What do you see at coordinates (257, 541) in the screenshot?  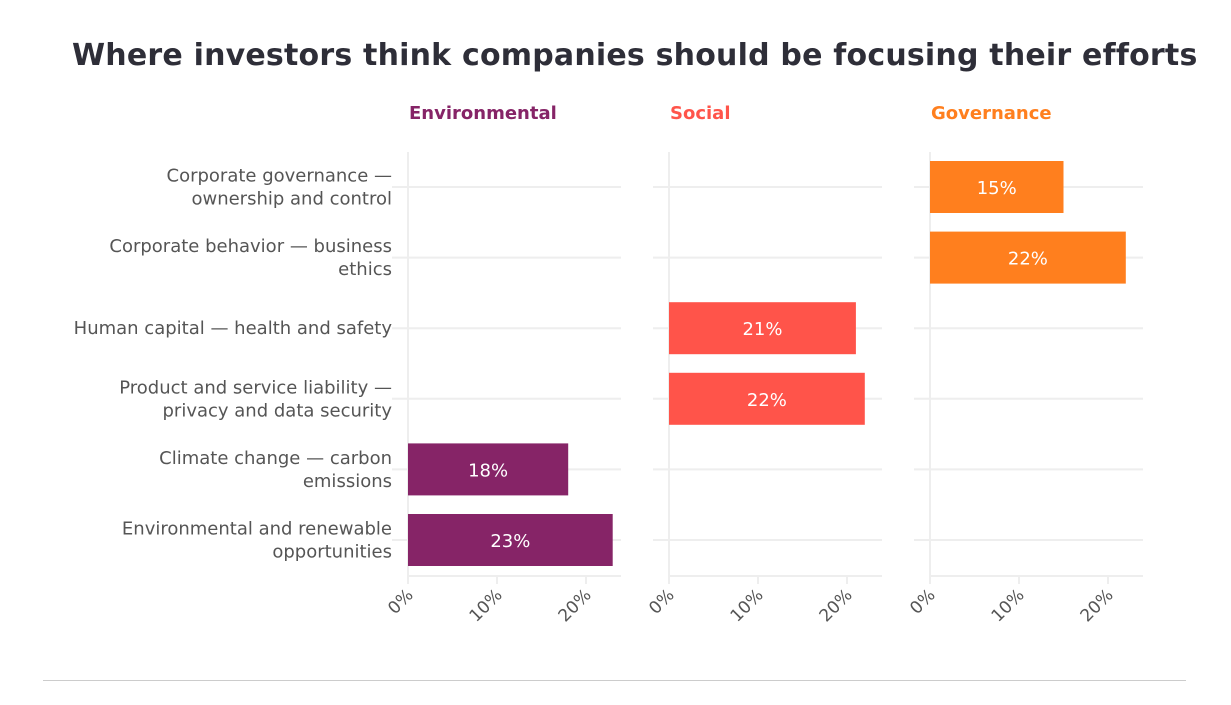 I see `category-label: Environmental and renewable opportunities` at bounding box center [257, 541].